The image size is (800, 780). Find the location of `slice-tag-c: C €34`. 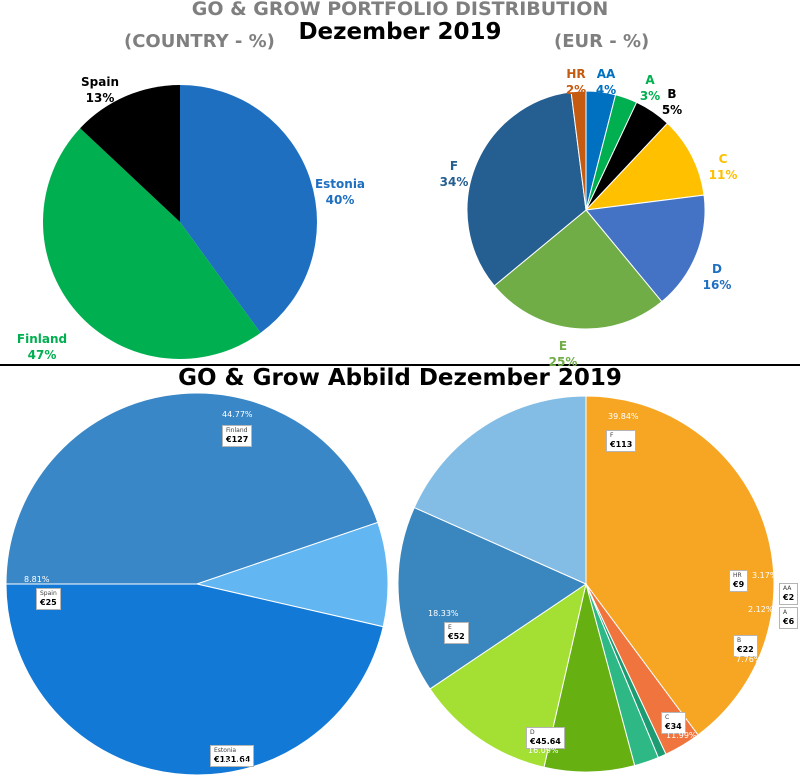

slice-tag-c: C €34 is located at coordinates (673, 723).